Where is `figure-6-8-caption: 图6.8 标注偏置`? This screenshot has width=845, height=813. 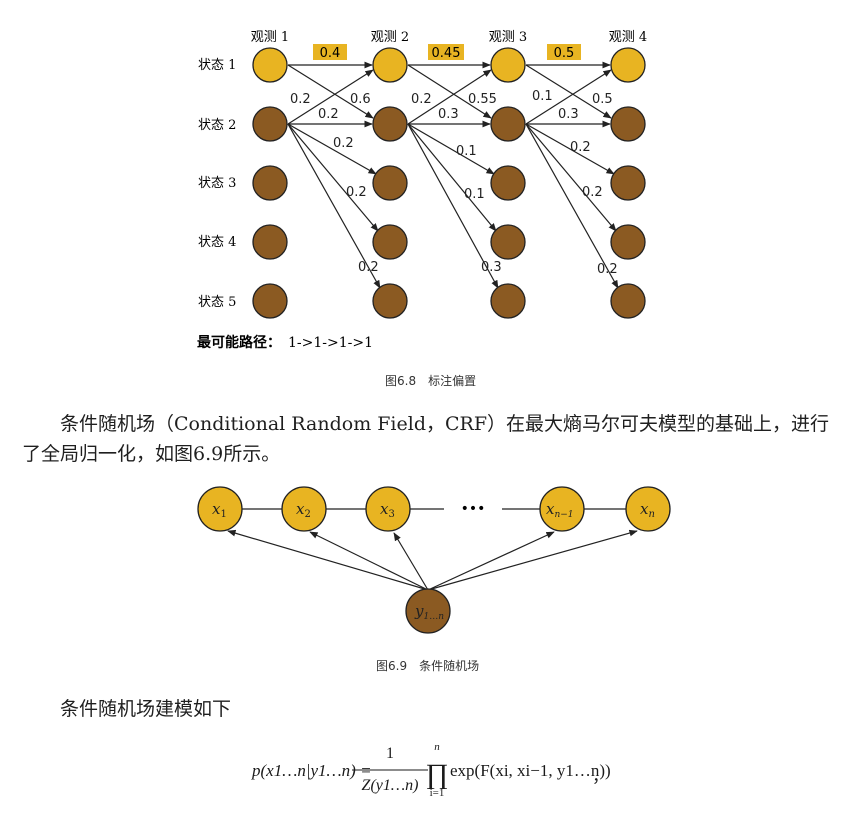
figure-6-8-caption: 图6.8 标注偏置 is located at coordinates (431, 381).